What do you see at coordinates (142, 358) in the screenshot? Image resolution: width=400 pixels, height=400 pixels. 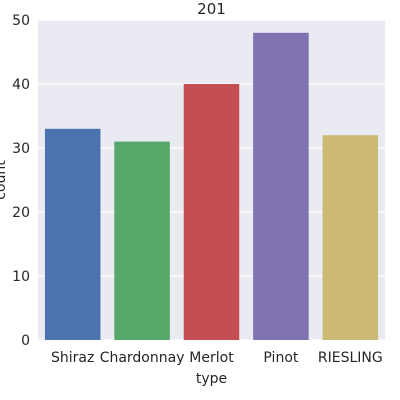 I see `x-tick-label: Chardonnay` at bounding box center [142, 358].